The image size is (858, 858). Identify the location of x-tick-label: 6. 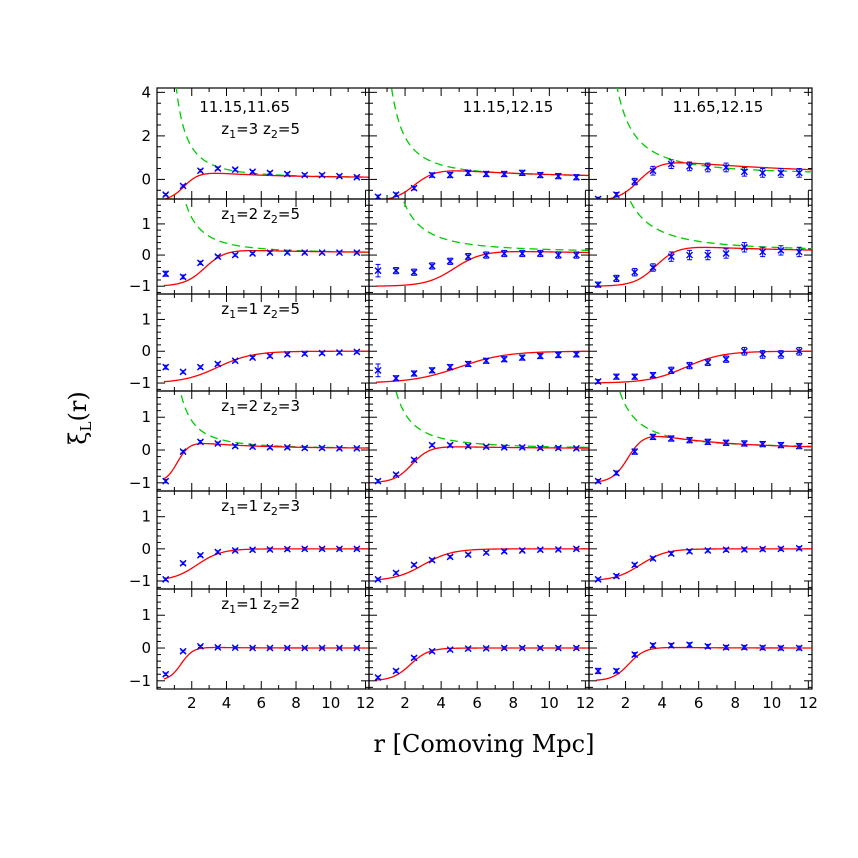
(477, 703).